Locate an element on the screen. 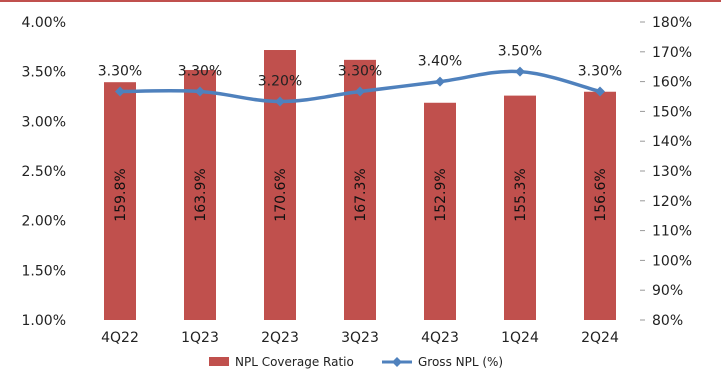 The height and width of the screenshot is (375, 721). left-tick-label: 2.00% is located at coordinates (44, 222).